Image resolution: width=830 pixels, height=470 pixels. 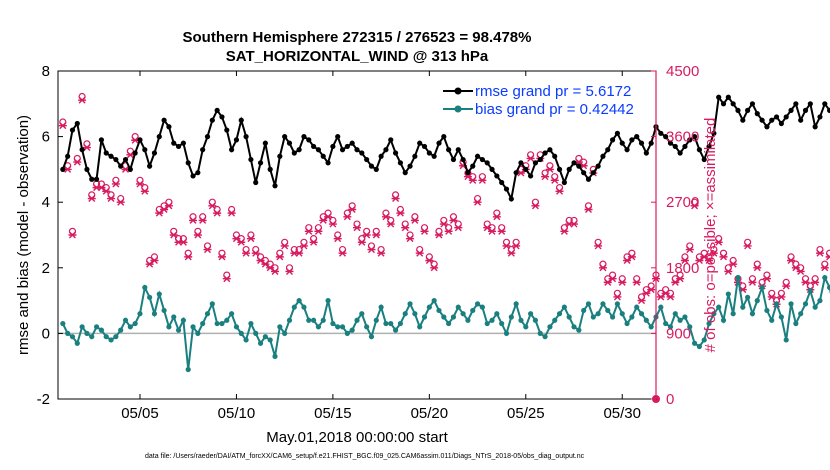 What do you see at coordinates (622, 413) in the screenshot?
I see `x-tick-label: 05/30` at bounding box center [622, 413].